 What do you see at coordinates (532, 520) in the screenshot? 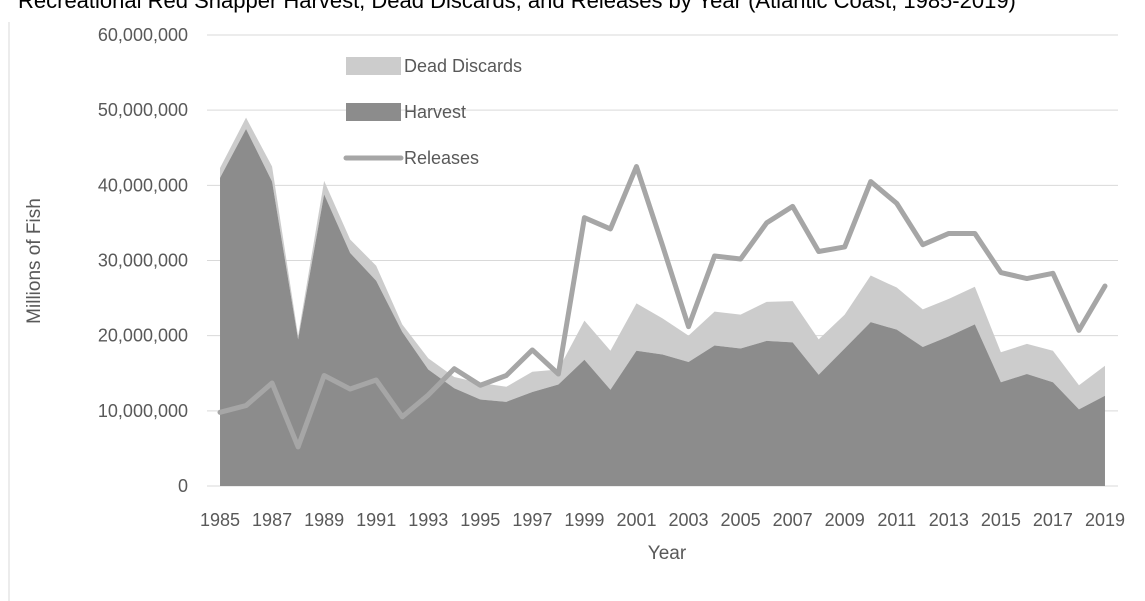
I see `x-tick-label-6: 1997` at bounding box center [532, 520].